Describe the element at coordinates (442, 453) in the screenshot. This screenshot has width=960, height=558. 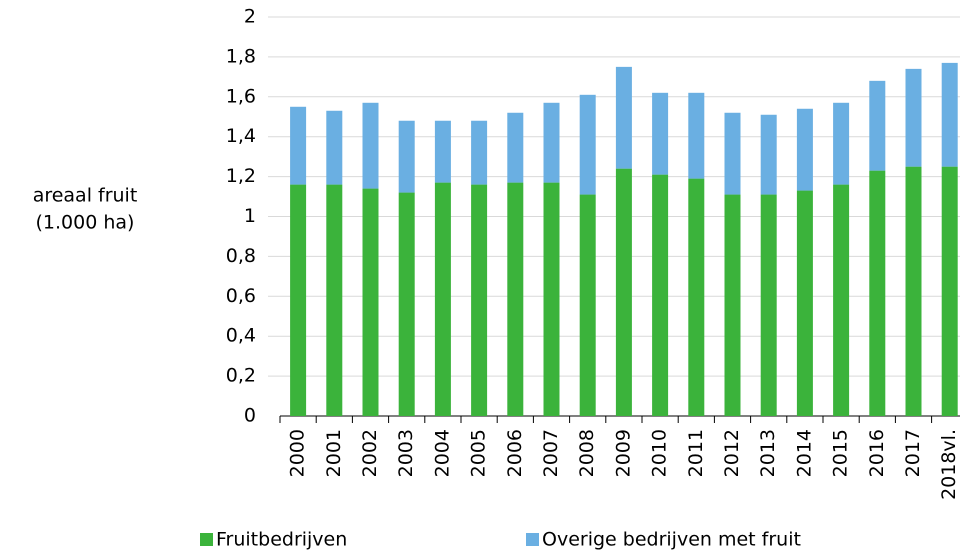
I see `x-tick-label: 2004` at that location.